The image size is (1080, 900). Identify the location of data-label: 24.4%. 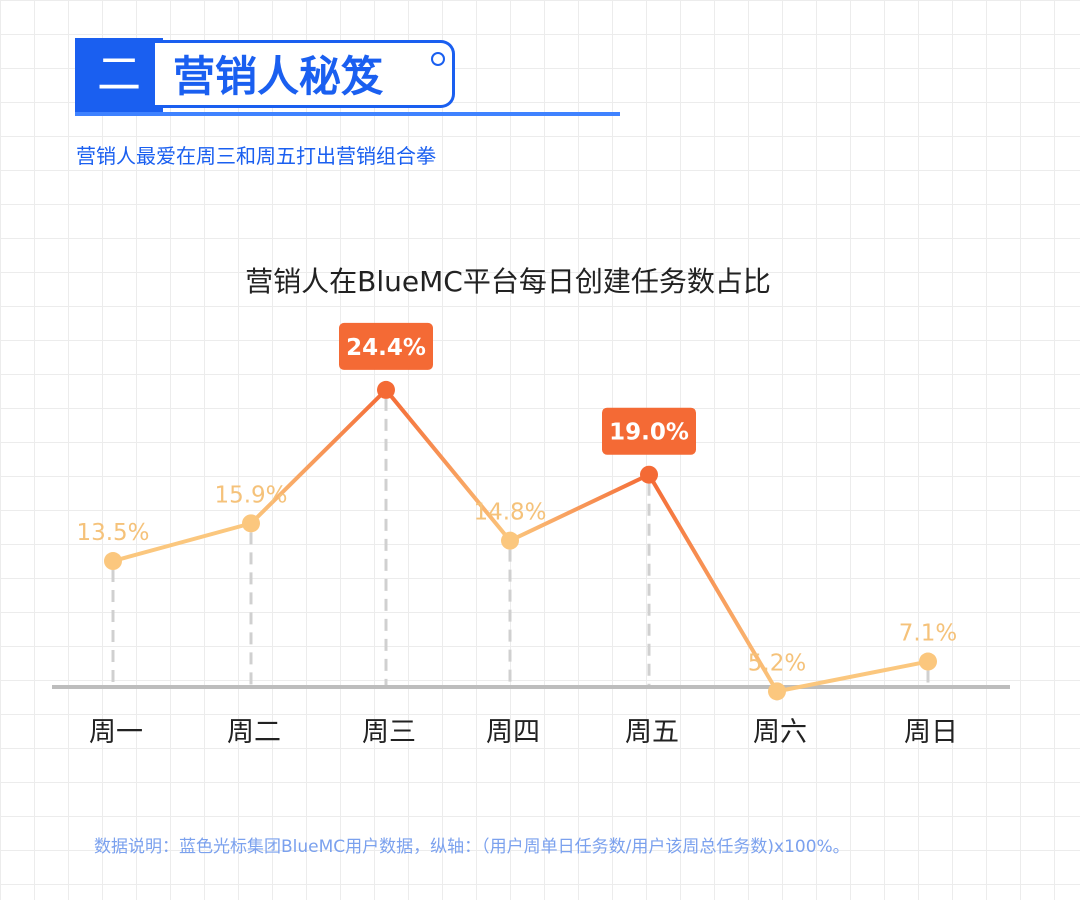
(386, 348).